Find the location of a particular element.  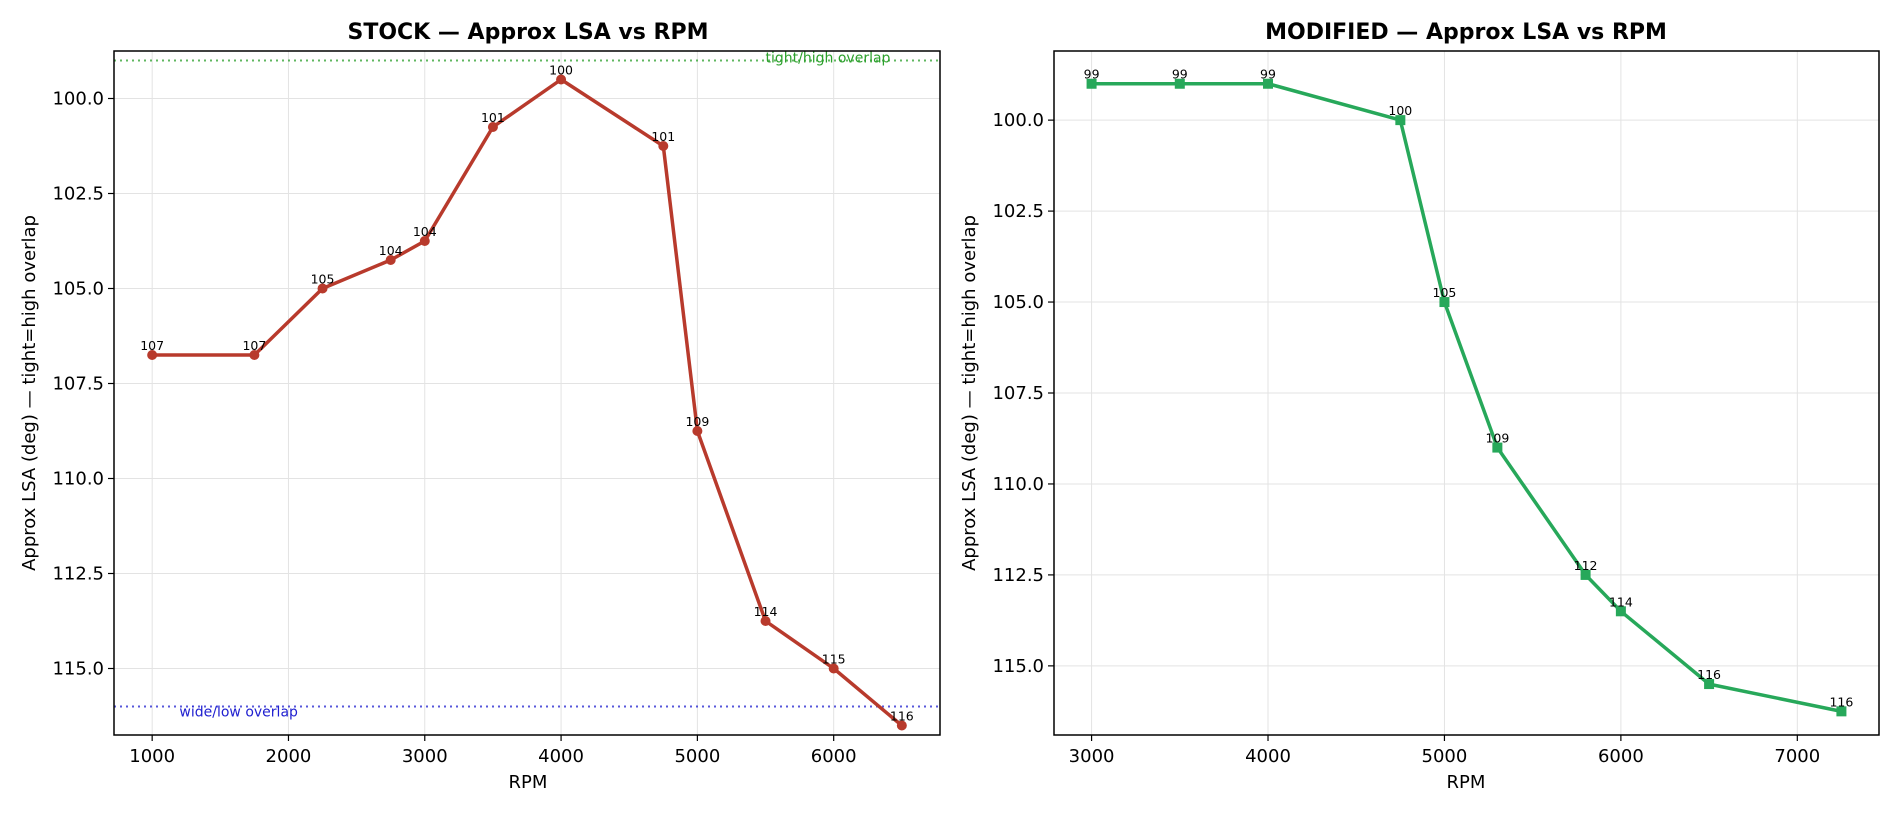

stock-chart-title: STOCK — Approx LSA vs RPM is located at coordinates (527, 32).